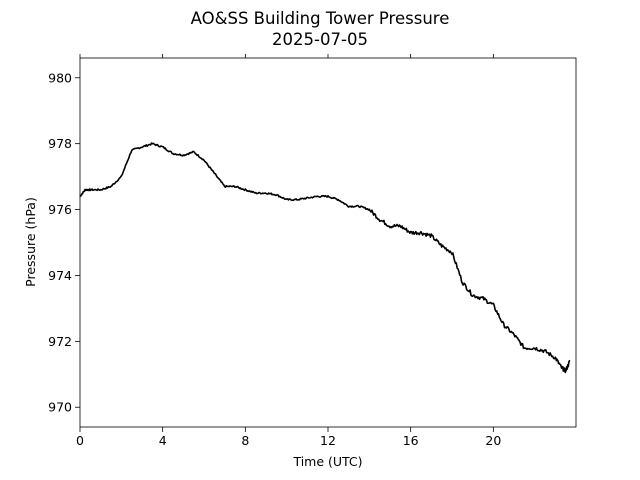 The width and height of the screenshot is (640, 480). What do you see at coordinates (60, 407) in the screenshot?
I see `y-tick-label: 970` at bounding box center [60, 407].